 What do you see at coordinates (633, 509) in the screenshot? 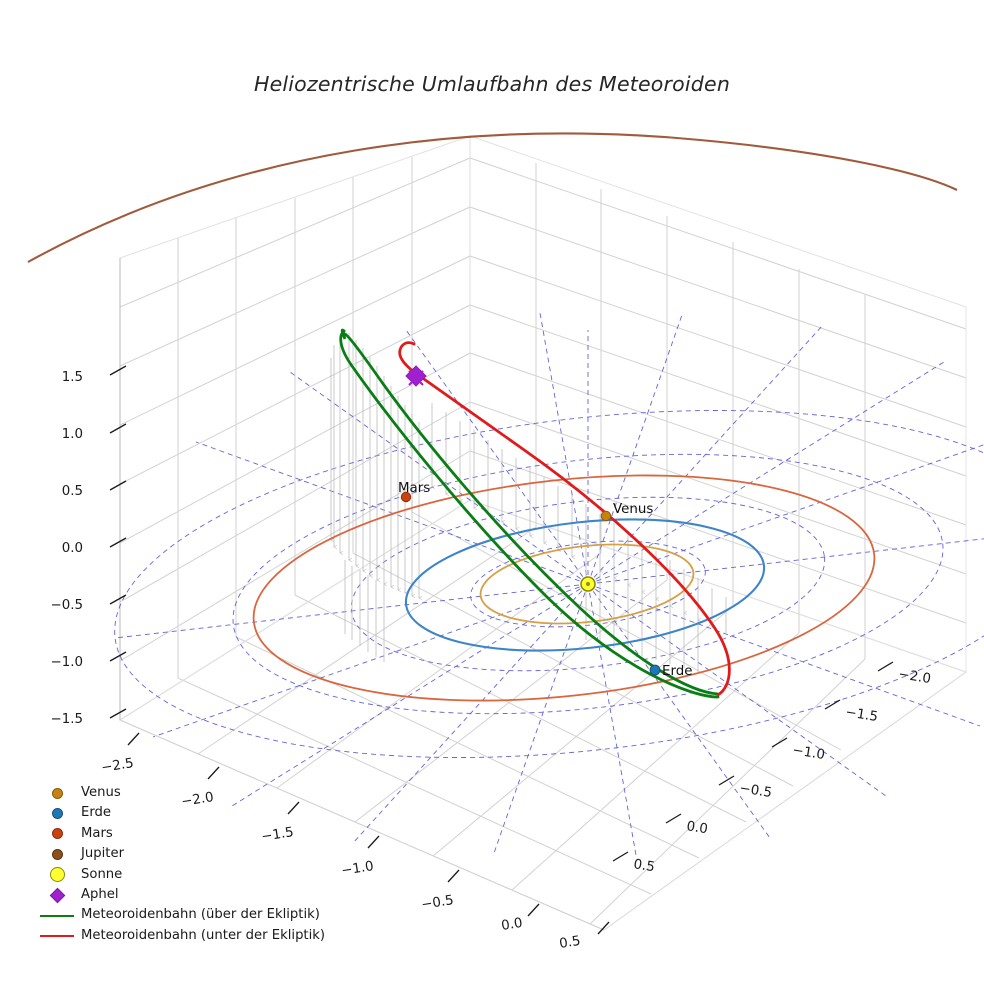
I see `venus-label: Venus` at bounding box center [633, 509].